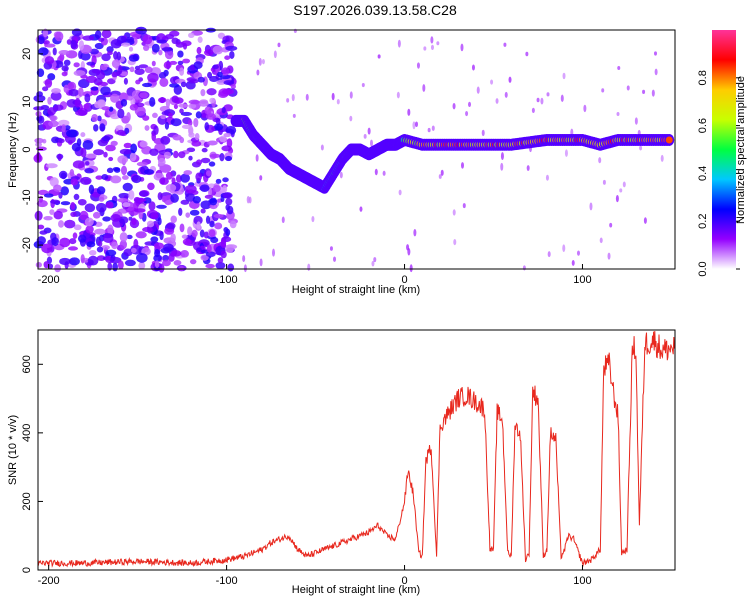  Describe the element at coordinates (356, 590) in the screenshot. I see `snr-x-axis-label: Height of straight line (km)` at that location.